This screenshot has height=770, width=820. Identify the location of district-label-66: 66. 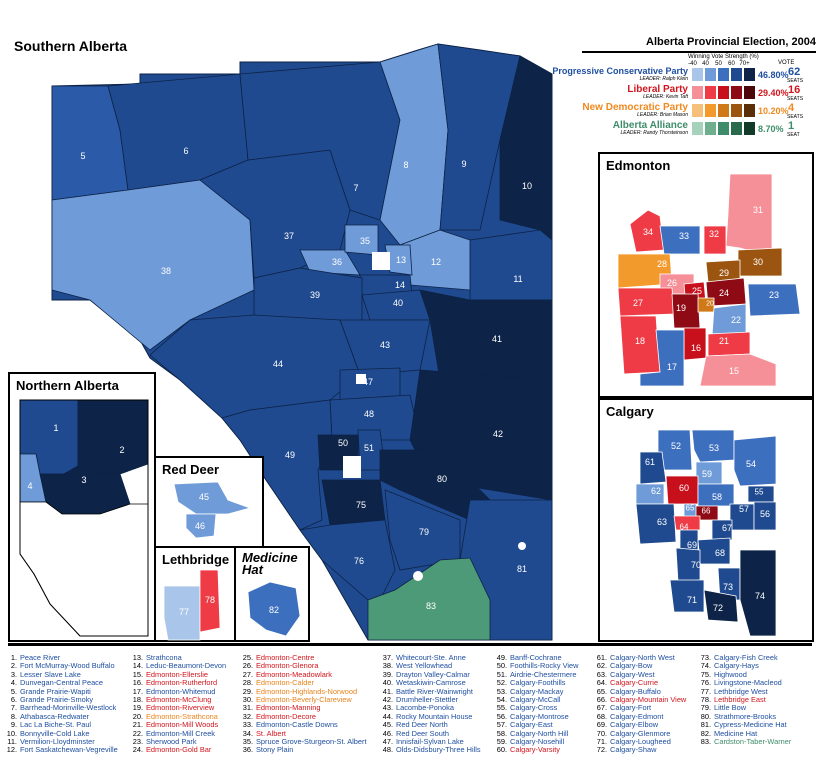
(706, 511).